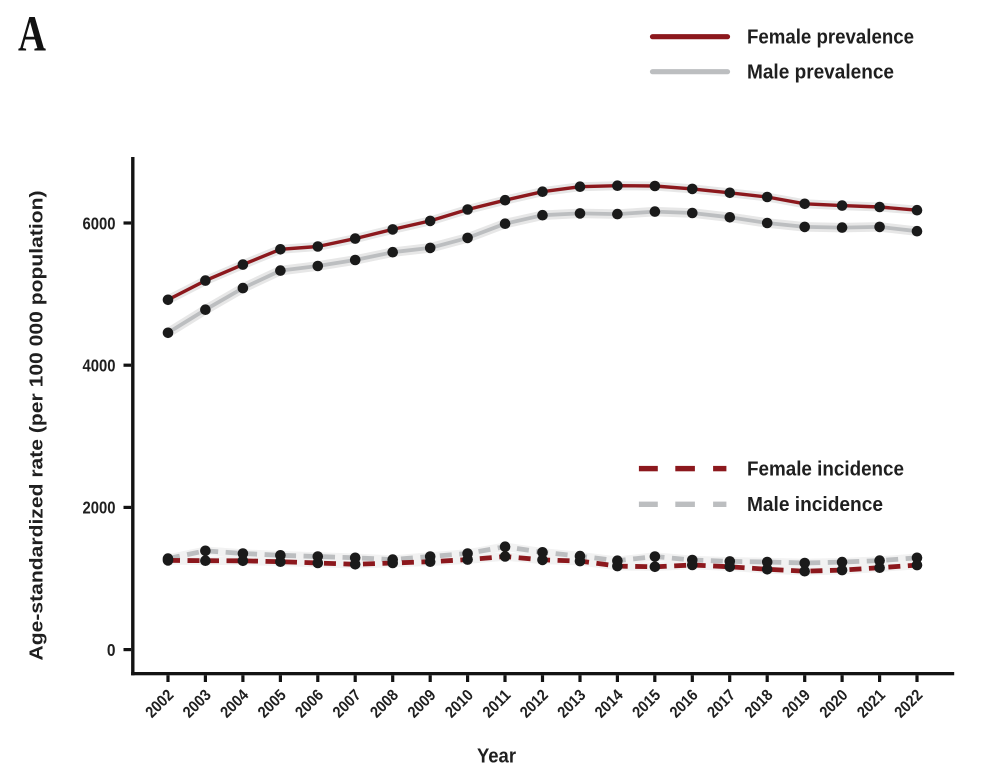 The height and width of the screenshot is (783, 1000). What do you see at coordinates (820, 72) in the screenshot?
I see `svg-text: Male prevalence` at bounding box center [820, 72].